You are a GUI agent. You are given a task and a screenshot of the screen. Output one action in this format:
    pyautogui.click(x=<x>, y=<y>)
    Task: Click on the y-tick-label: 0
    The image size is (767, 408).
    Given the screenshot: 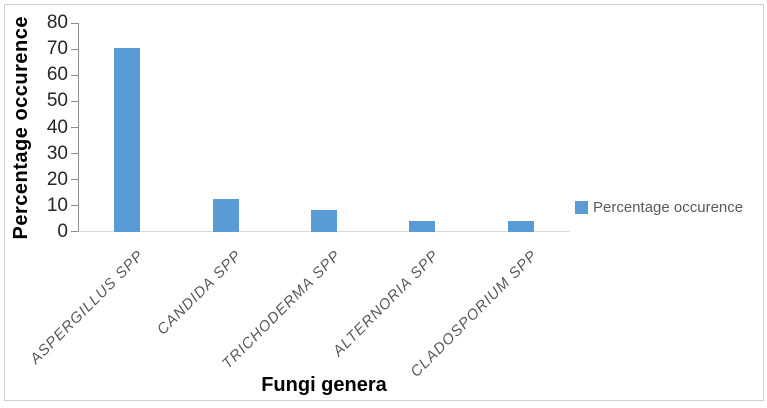 What is the action you would take?
    pyautogui.click(x=62, y=231)
    